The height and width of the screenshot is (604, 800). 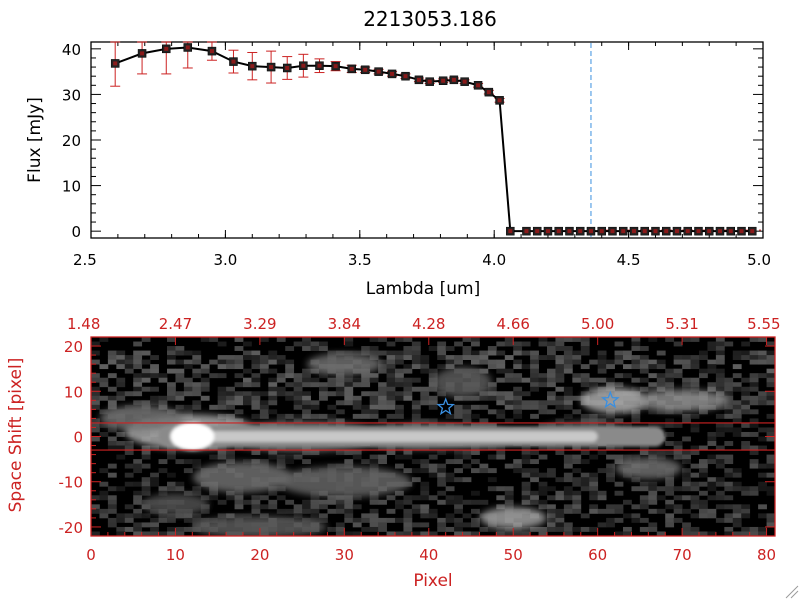 What do you see at coordinates (682, 555) in the screenshot?
I see `bottom-xtick-label: 70` at bounding box center [682, 555].